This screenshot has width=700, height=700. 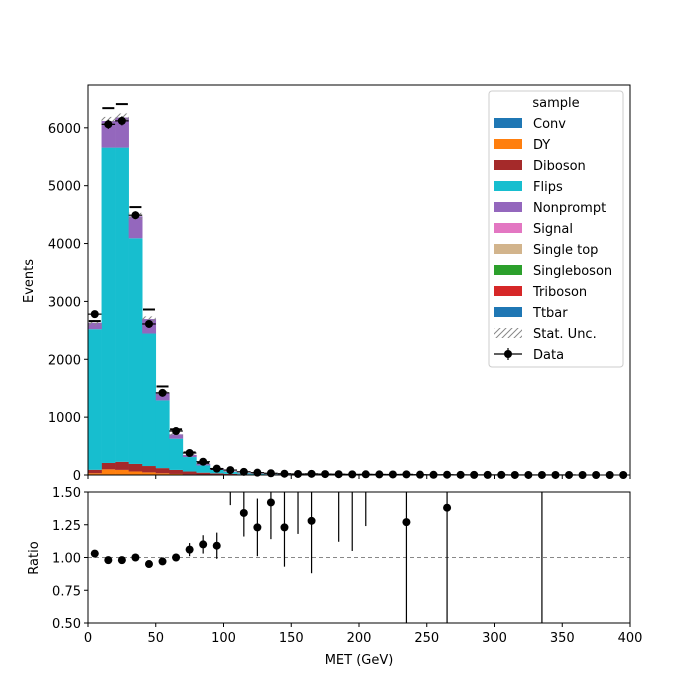 I want to click on legend-swatch-single-top, so click(x=508, y=249).